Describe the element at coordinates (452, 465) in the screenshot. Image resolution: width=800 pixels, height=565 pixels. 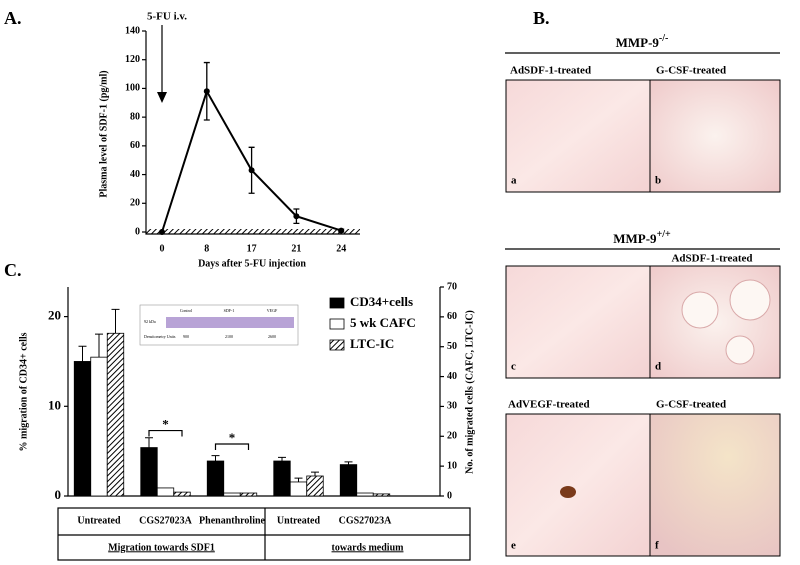
I see `y2-tick-label: 10` at that location.